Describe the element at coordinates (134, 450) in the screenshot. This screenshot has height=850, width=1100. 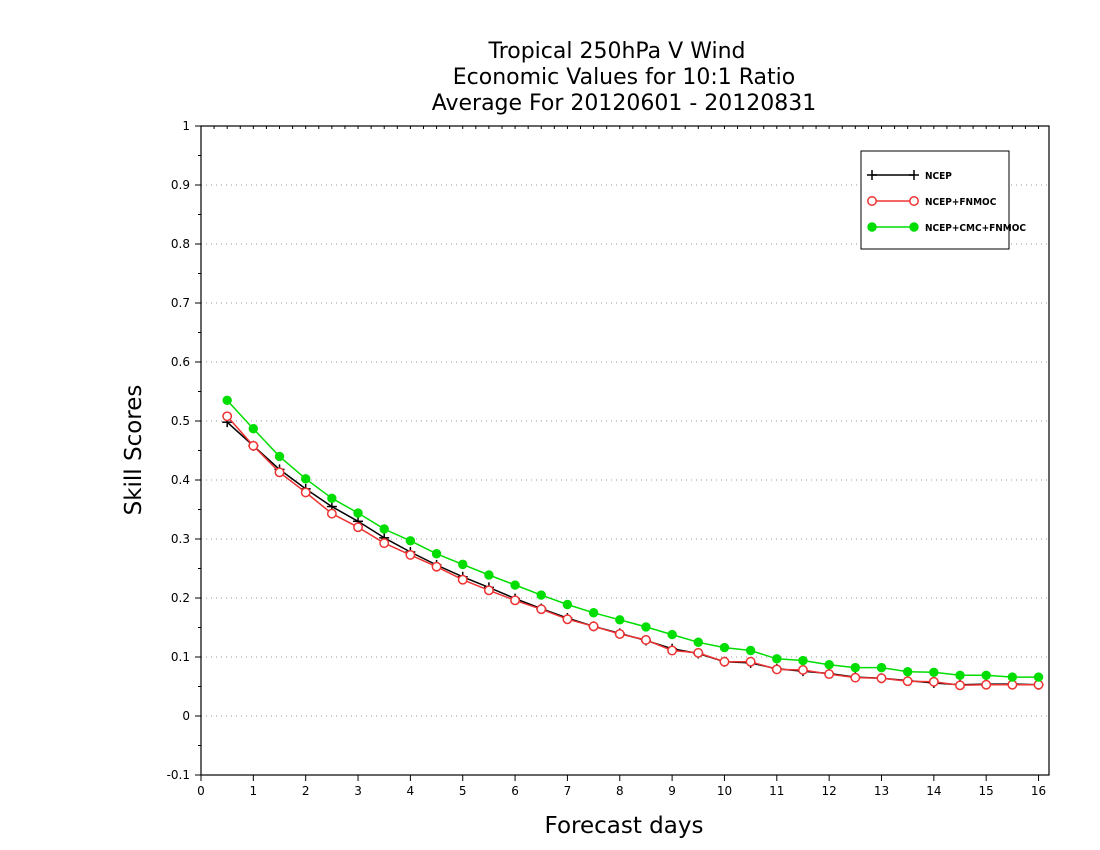
I see `y-axis-label: Skill Scores` at that location.